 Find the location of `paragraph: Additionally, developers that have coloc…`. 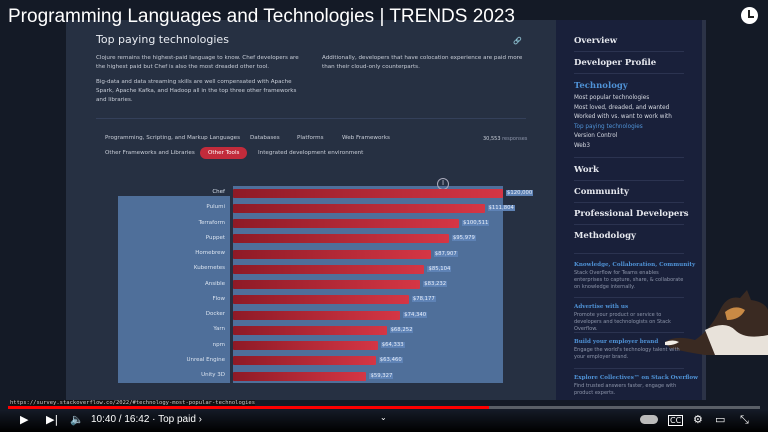

paragraph: Additionally, developers that have coloc… is located at coordinates (422, 62).